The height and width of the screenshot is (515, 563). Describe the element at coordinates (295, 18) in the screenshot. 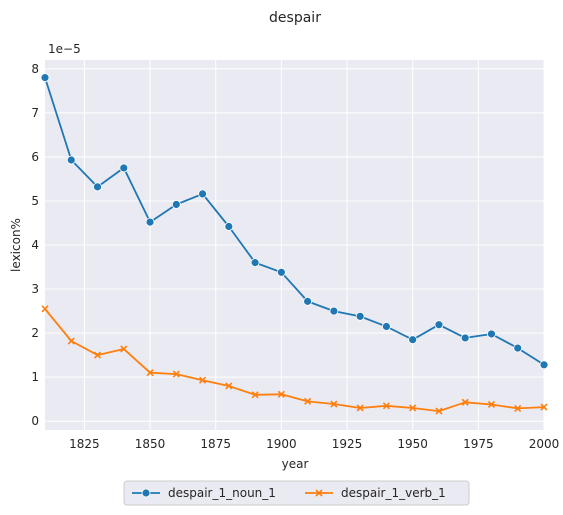

I see `chart-title: despair` at that location.